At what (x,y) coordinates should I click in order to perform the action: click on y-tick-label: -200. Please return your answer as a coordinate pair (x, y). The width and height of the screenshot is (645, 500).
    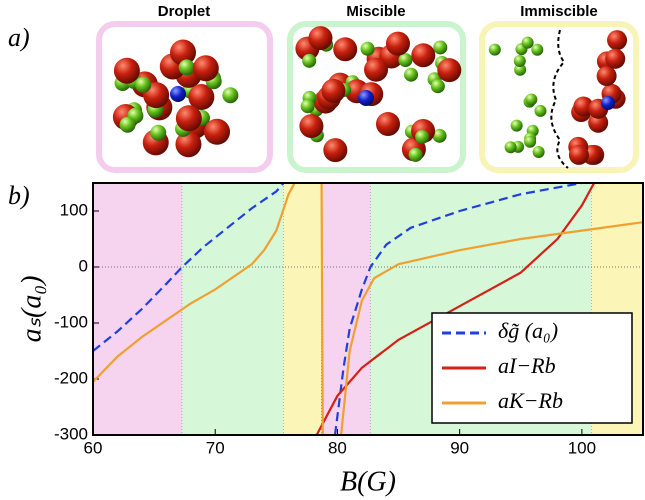
    Looking at the image, I should click on (71, 377).